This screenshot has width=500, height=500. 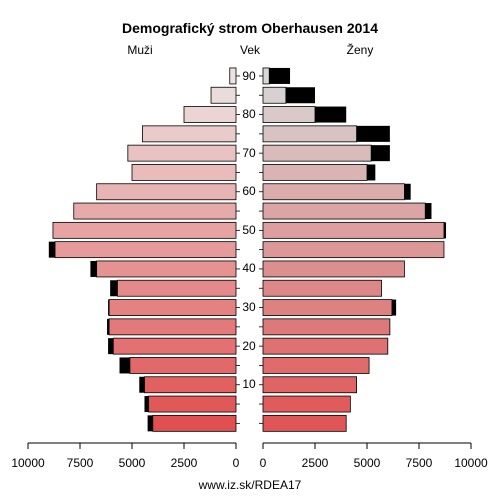 What do you see at coordinates (249, 76) in the screenshot?
I see `age-tick-label-90: 90` at bounding box center [249, 76].